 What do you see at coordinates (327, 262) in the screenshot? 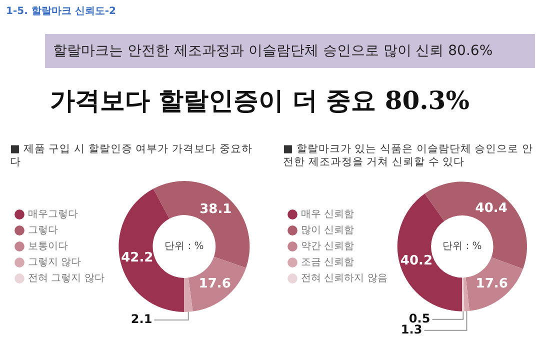
I see `legend-label: 조금 신뢰함` at bounding box center [327, 262].